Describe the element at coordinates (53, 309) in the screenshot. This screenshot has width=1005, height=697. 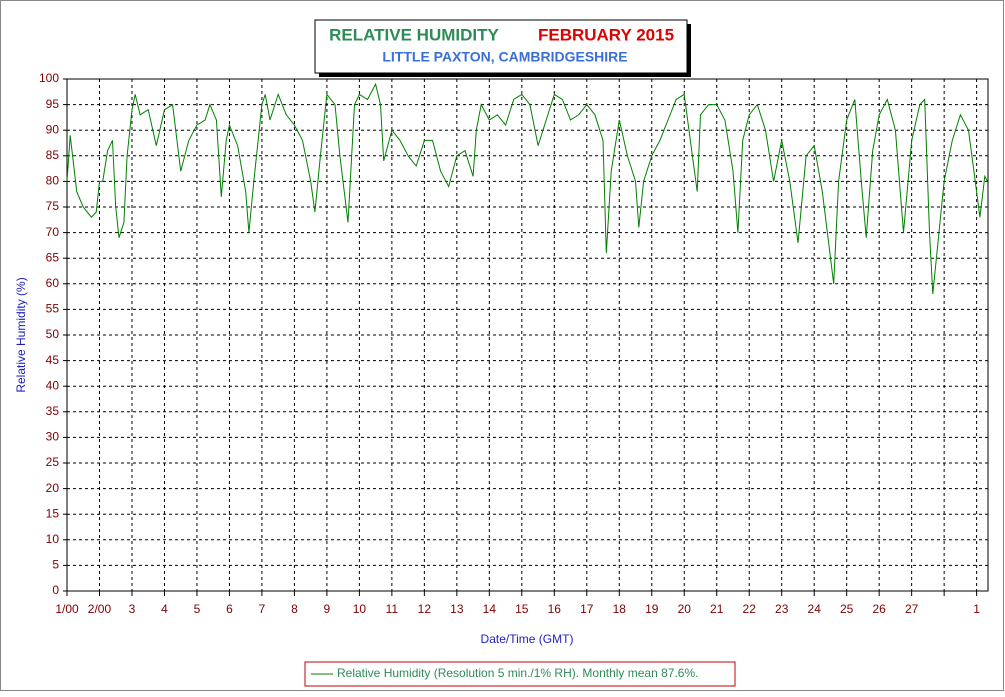
I see `y-tick-label: 55` at that location.